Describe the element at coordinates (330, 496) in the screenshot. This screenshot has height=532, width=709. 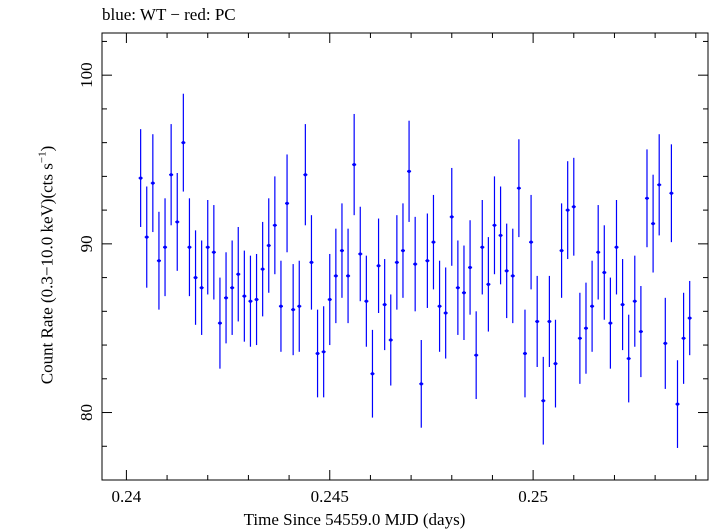
I see `x-tick-label: 0.245` at that location.